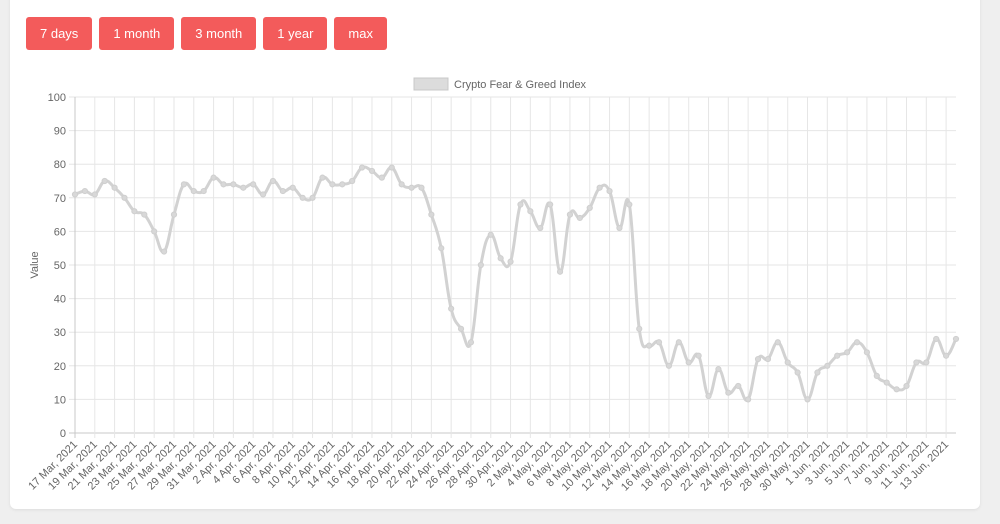 This screenshot has height=524, width=1000. Describe the element at coordinates (137, 33) in the screenshot. I see `range-1-month-button: 1 month` at that location.